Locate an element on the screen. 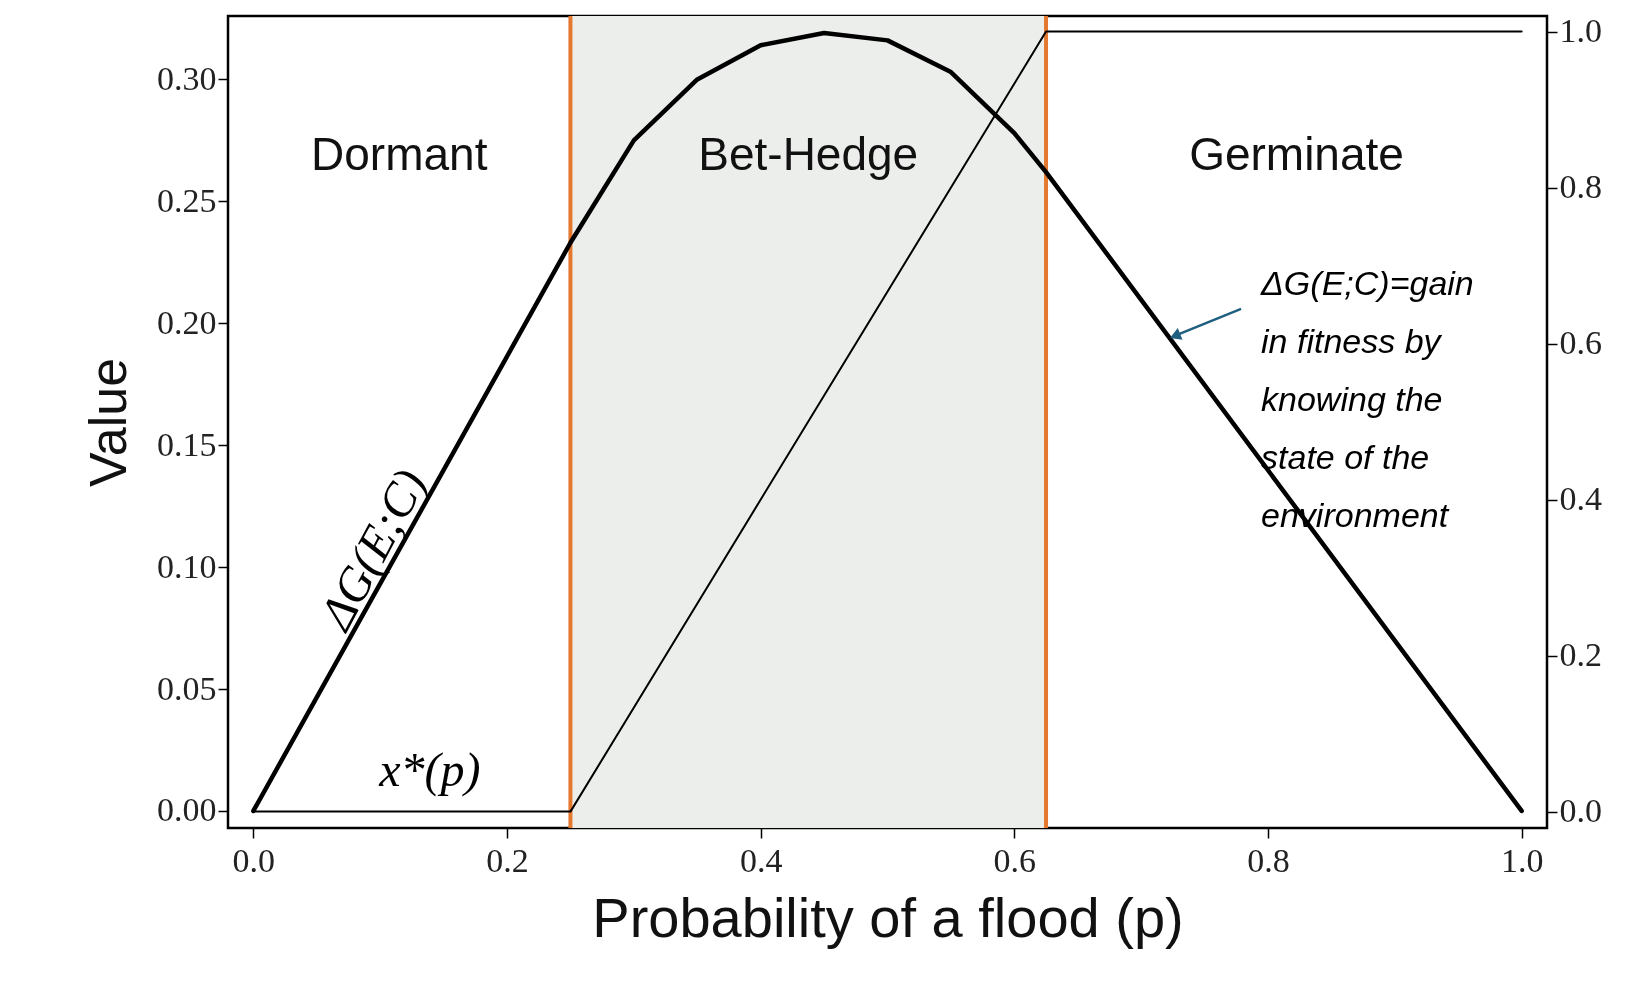 This screenshot has height=1001, width=1633. annotation: Bet-Hedge is located at coordinates (808, 154).